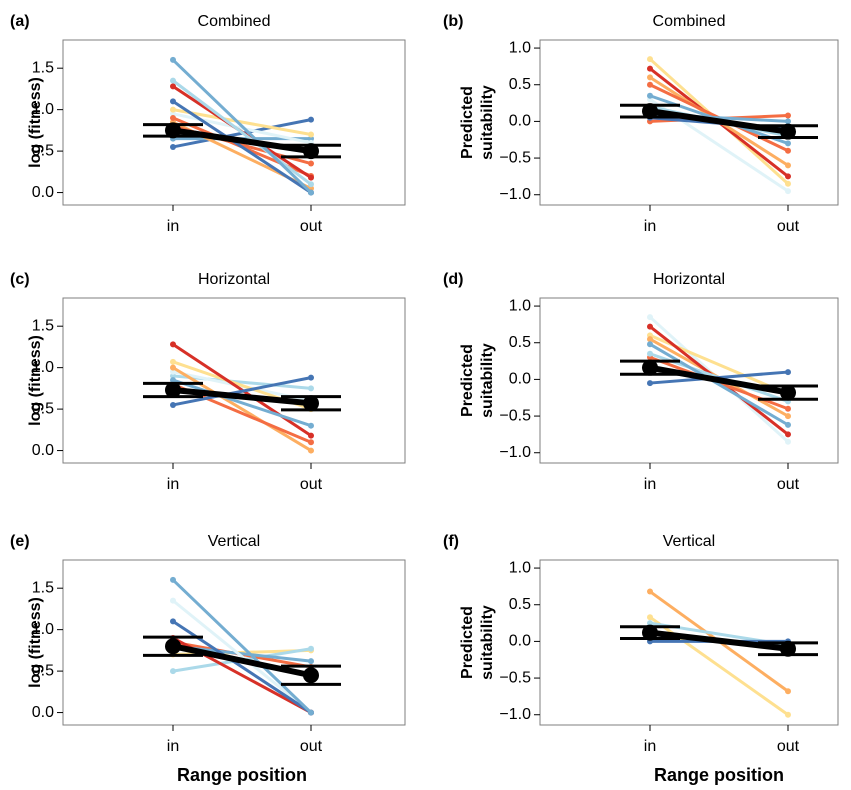 Image resolution: width=851 pixels, height=790 pixels. Describe the element at coordinates (453, 21) in the screenshot. I see `panel-label: (b)` at that location.